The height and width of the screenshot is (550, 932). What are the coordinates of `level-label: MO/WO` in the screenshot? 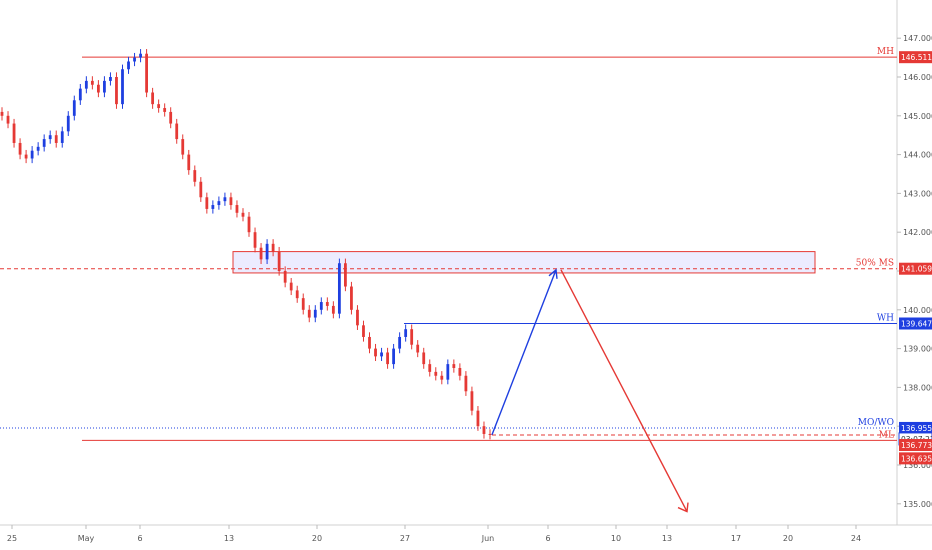 It's located at (876, 423).